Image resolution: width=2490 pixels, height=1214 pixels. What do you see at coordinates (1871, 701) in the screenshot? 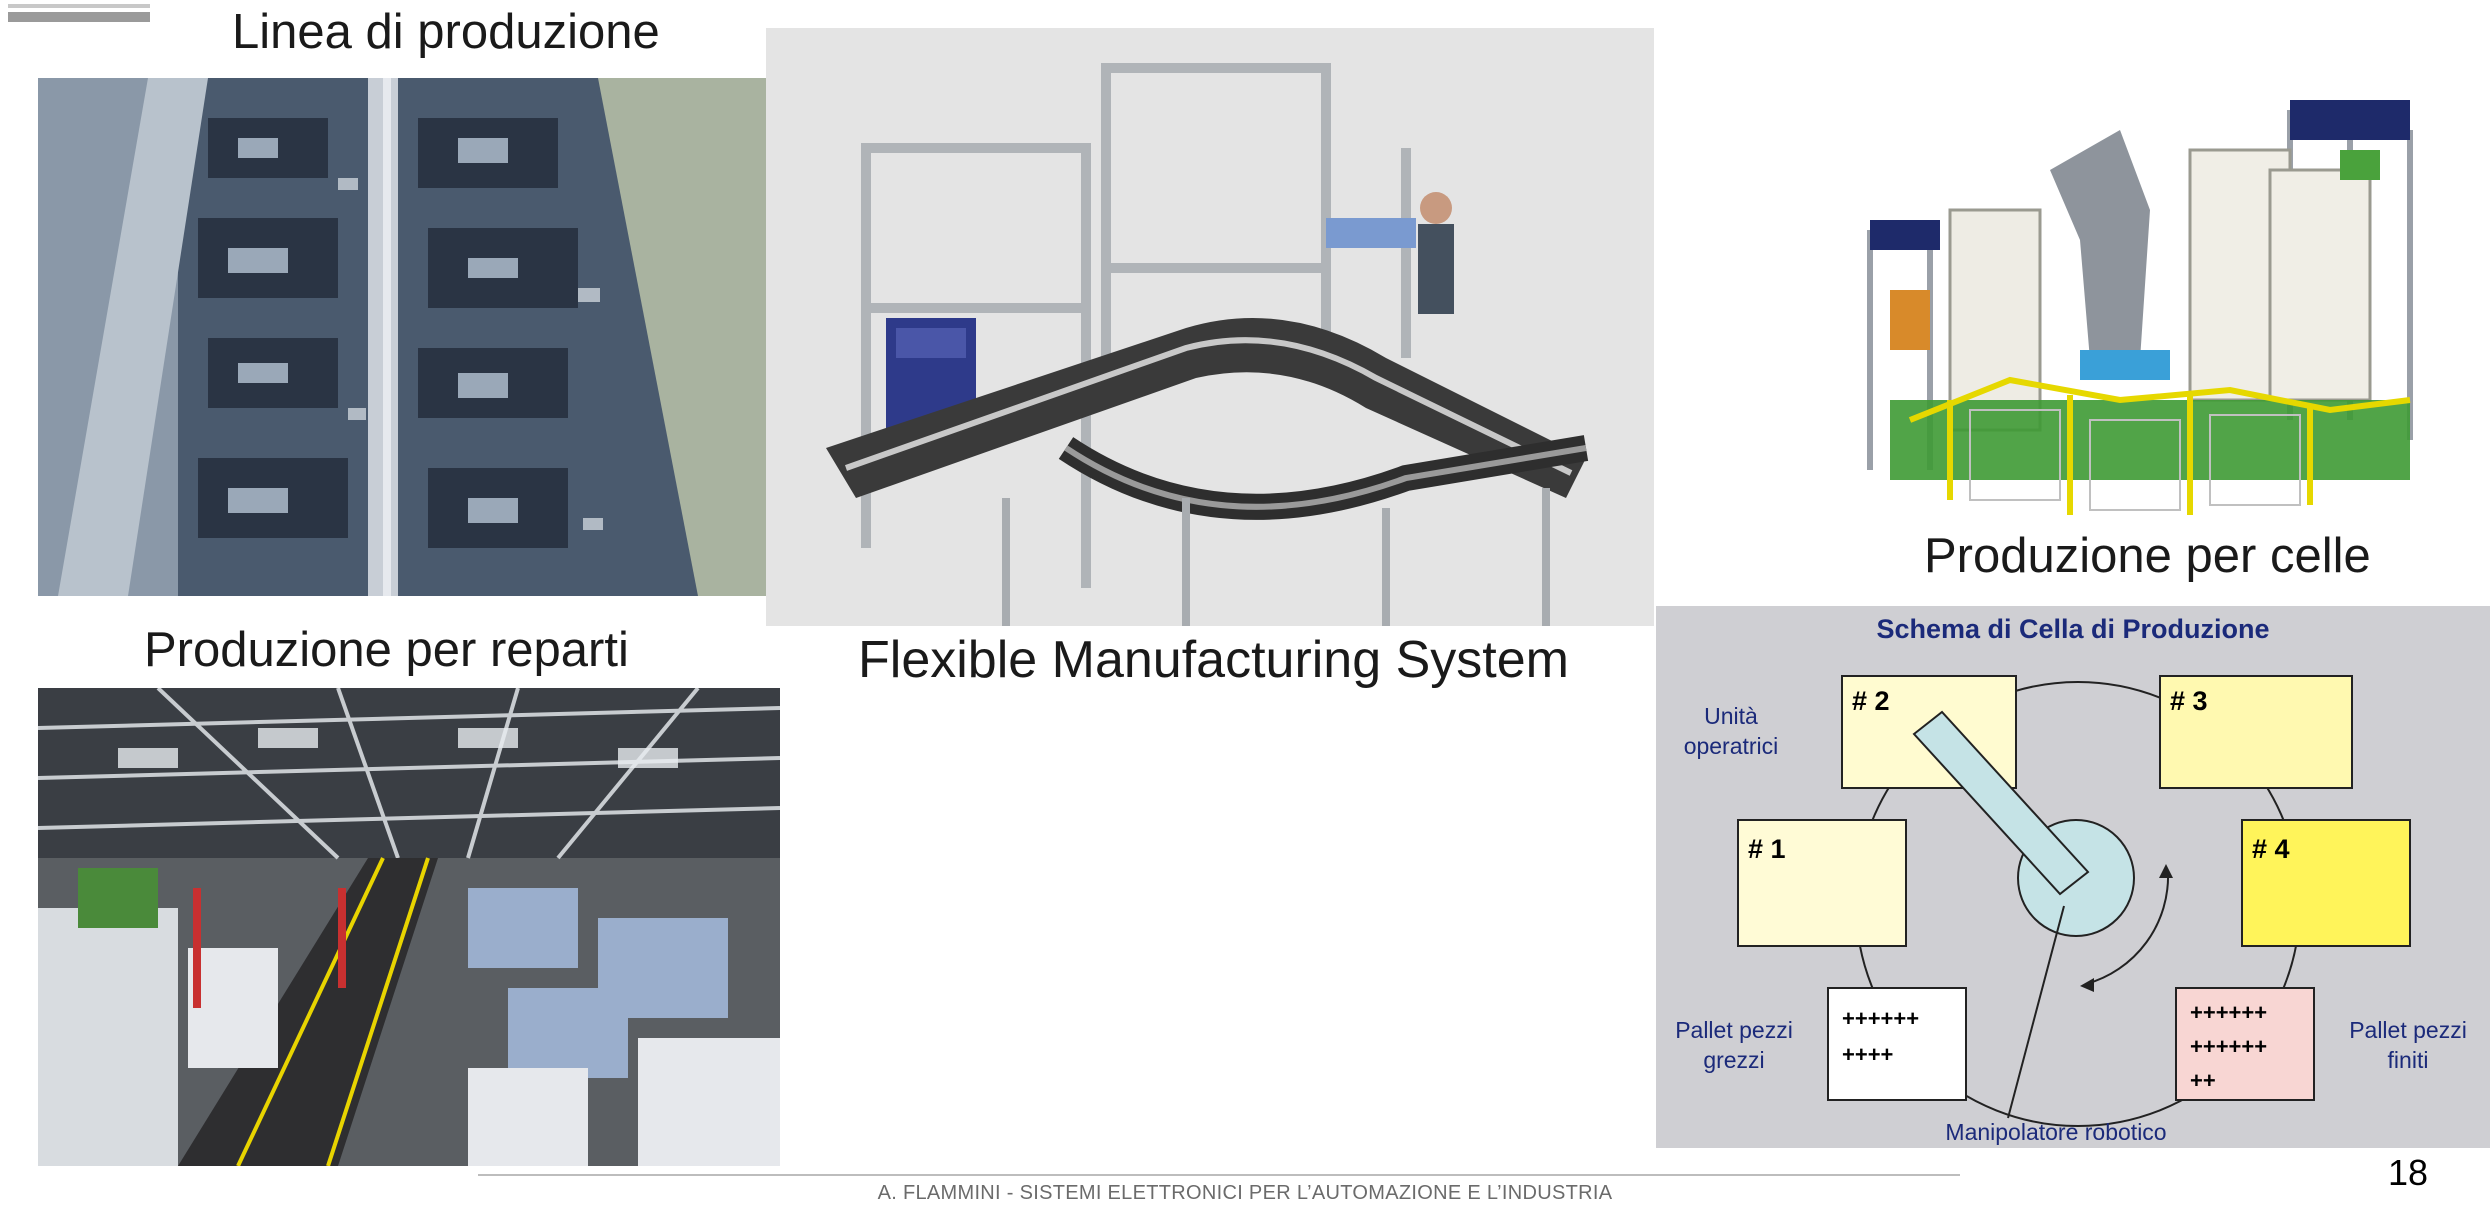
I see `station-label-2: # 2` at bounding box center [1871, 701].